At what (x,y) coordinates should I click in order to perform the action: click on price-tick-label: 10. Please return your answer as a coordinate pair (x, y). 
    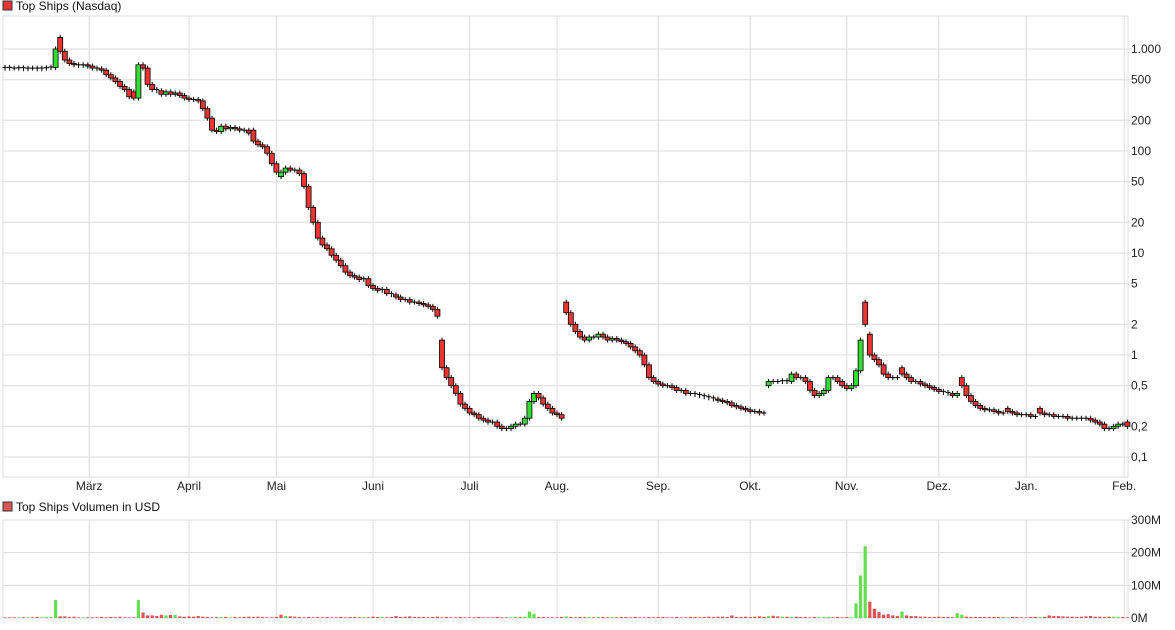
    Looking at the image, I should click on (1138, 253).